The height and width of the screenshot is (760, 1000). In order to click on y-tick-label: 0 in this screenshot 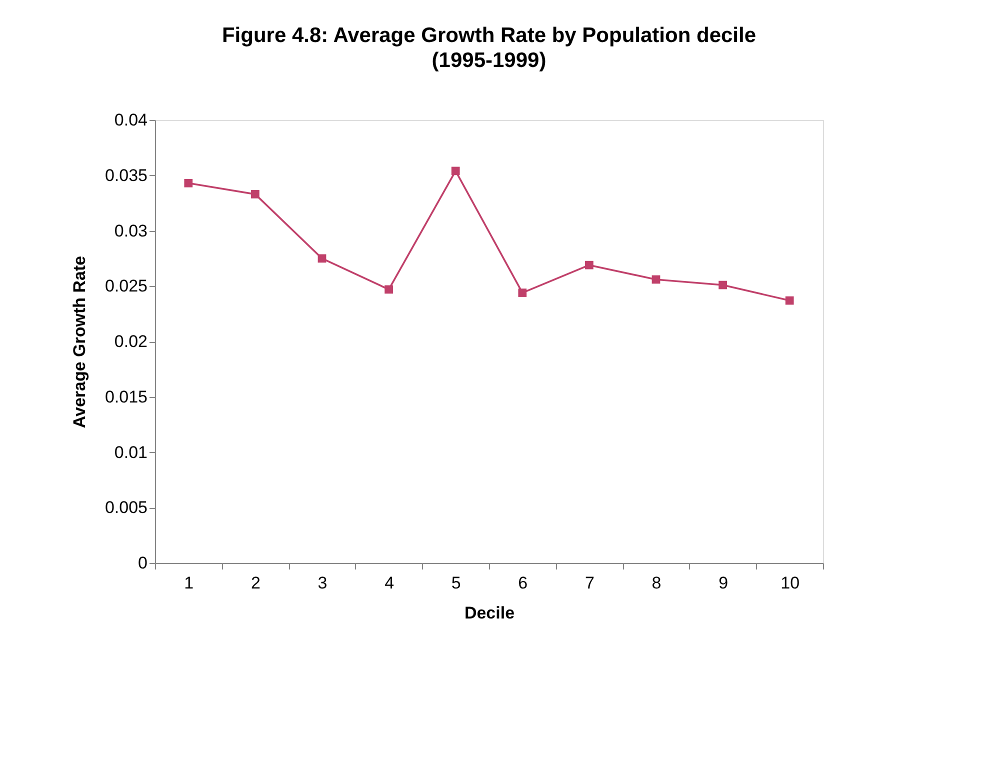, I will do `click(143, 563)`.